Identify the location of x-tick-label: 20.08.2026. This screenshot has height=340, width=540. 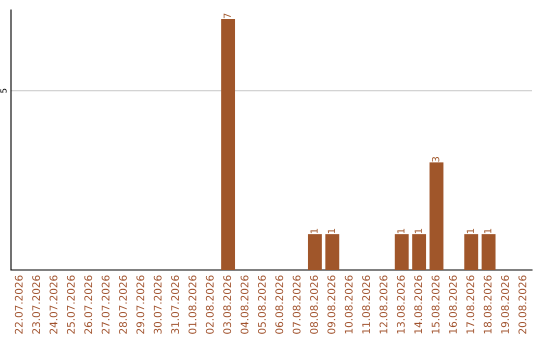
(522, 305).